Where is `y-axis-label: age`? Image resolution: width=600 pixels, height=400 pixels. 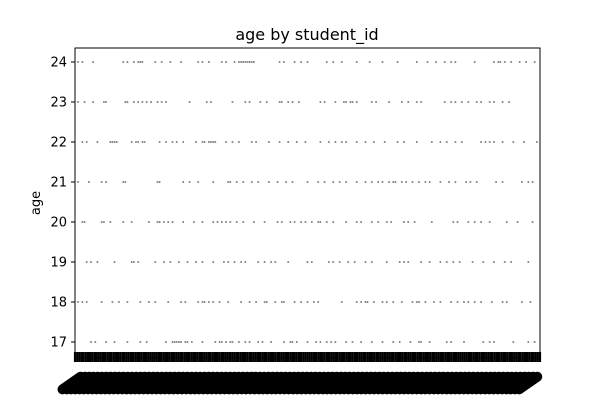 y-axis-label: age is located at coordinates (36, 203).